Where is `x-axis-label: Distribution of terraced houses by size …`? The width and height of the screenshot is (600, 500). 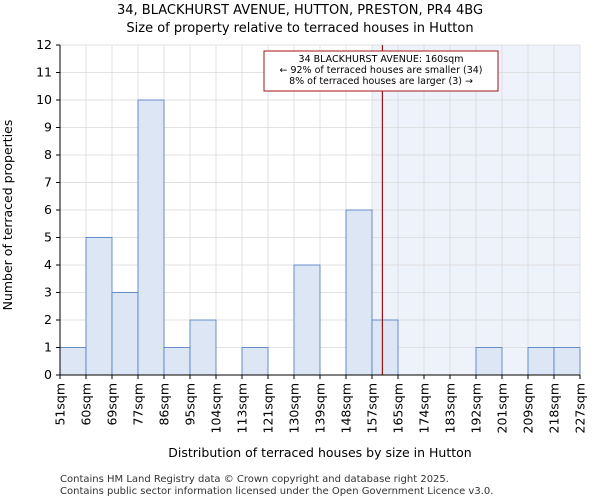 x-axis-label: Distribution of terraced houses by size … is located at coordinates (319, 452).